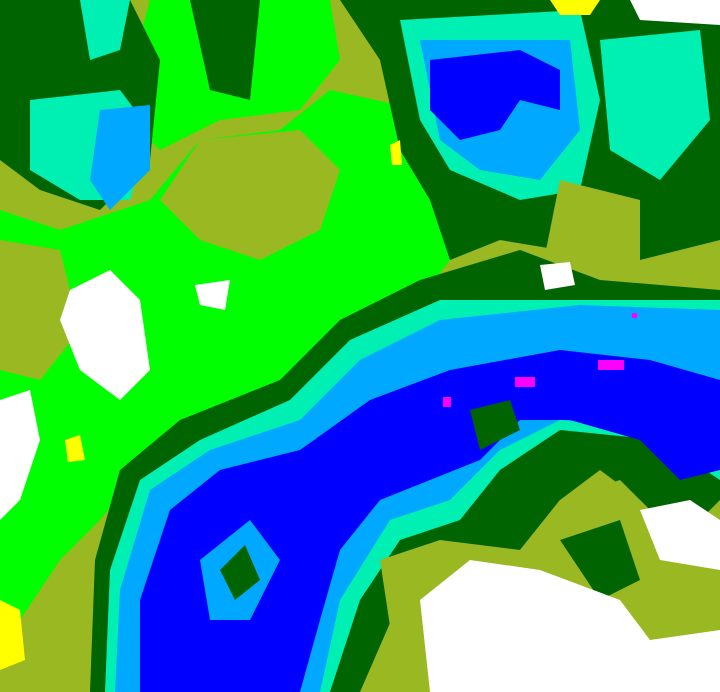  What do you see at coordinates (20, 455) in the screenshot?
I see `white-region-edge` at bounding box center [20, 455].